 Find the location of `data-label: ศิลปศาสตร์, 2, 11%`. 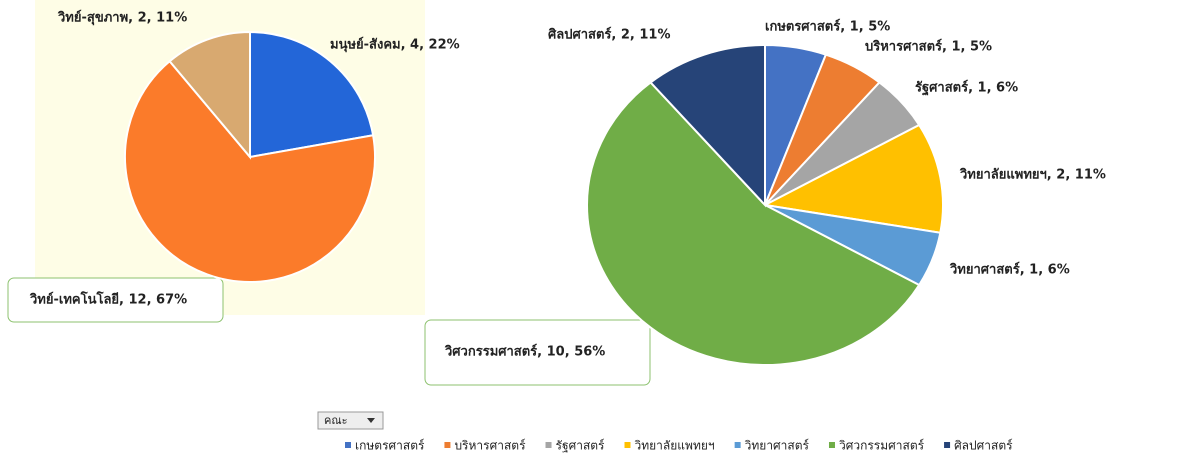

data-label: ศิลปศาสตร์, 2, 11% is located at coordinates (609, 35).